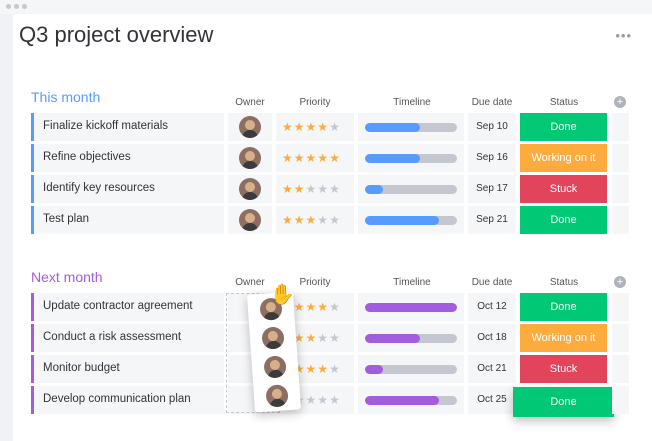  What do you see at coordinates (127, 220) in the screenshot?
I see `item-name-cell: Test plan` at bounding box center [127, 220].